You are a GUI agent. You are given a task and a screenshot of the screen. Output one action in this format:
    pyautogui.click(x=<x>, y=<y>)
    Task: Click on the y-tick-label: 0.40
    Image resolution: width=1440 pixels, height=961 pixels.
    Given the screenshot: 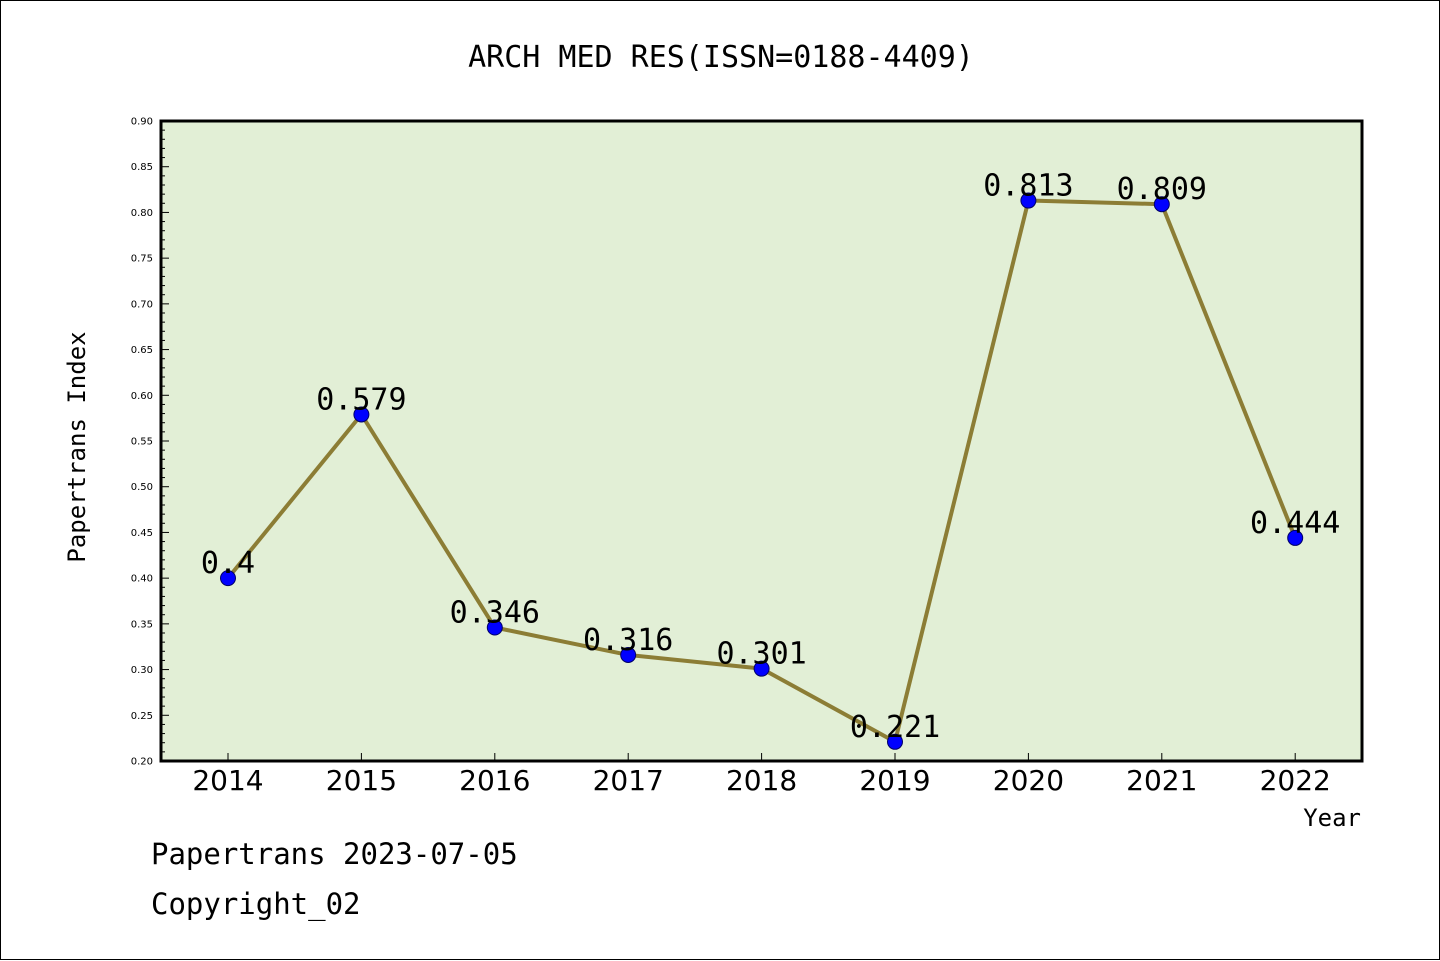 What is the action you would take?
    pyautogui.click(x=142, y=579)
    